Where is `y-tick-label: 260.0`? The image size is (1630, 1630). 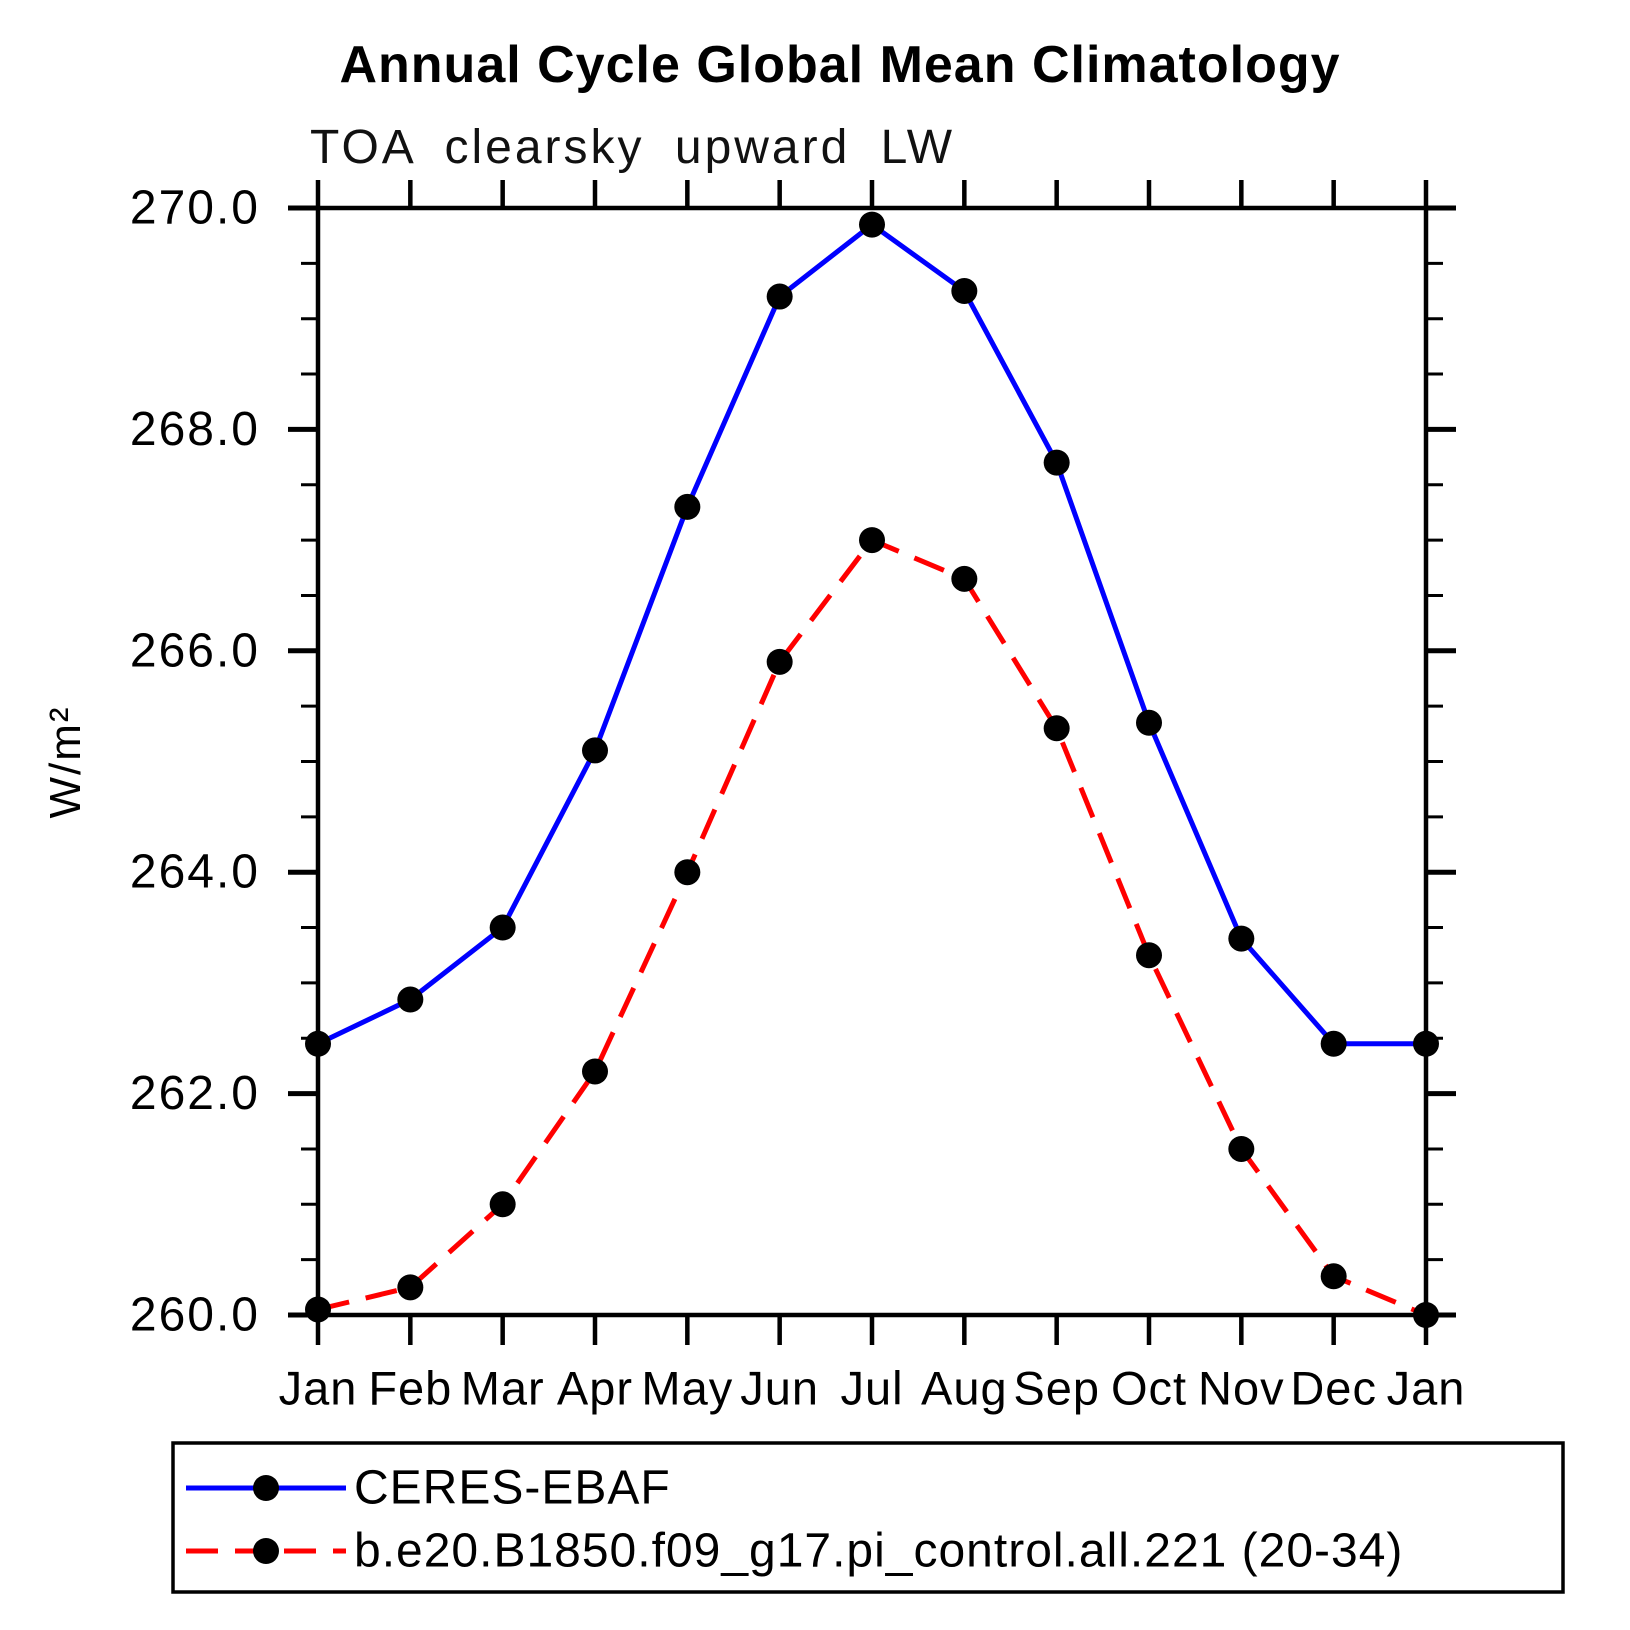 y-tick-label: 260.0 is located at coordinates (195, 1315).